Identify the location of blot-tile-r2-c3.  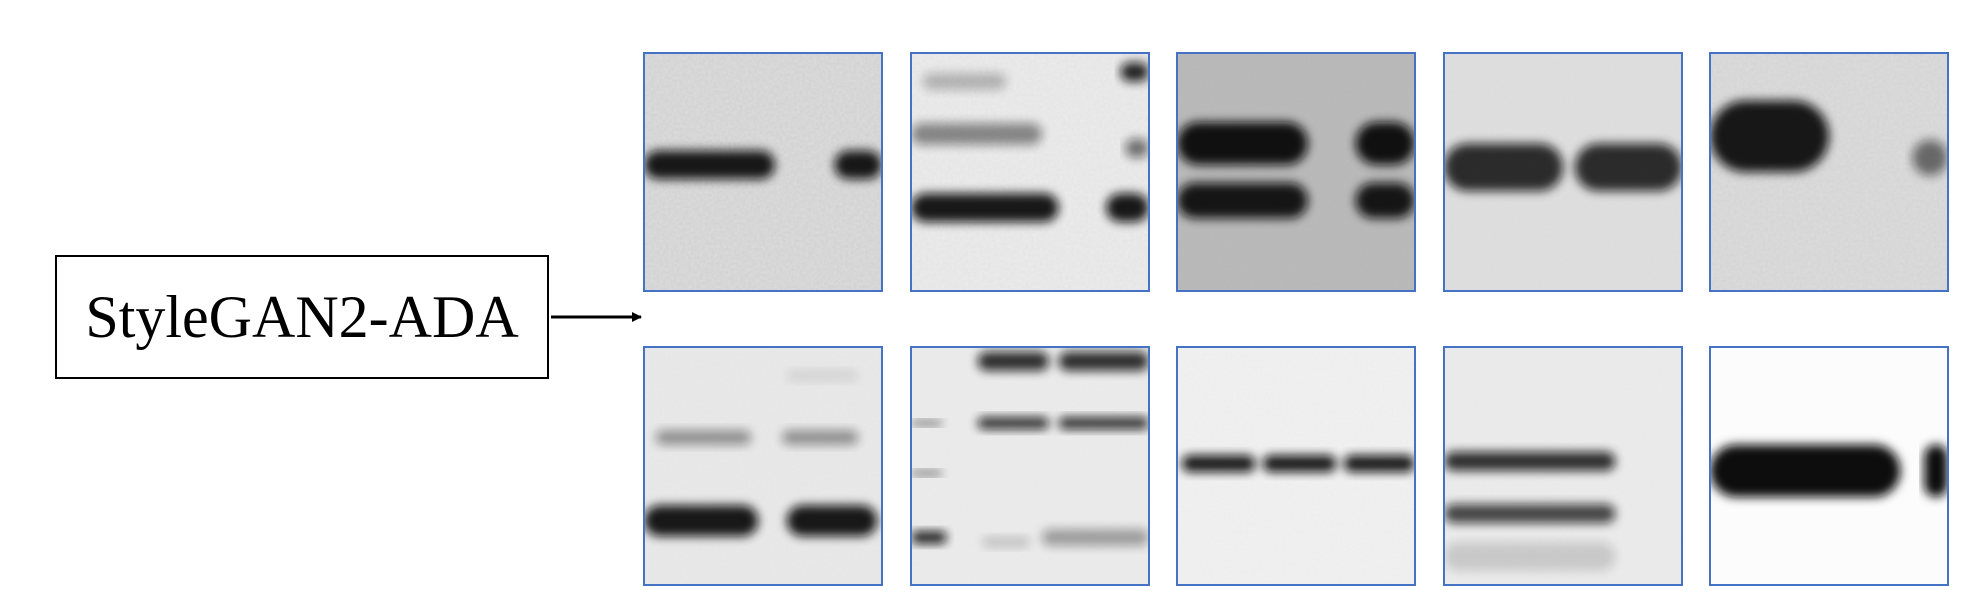
(1296, 466).